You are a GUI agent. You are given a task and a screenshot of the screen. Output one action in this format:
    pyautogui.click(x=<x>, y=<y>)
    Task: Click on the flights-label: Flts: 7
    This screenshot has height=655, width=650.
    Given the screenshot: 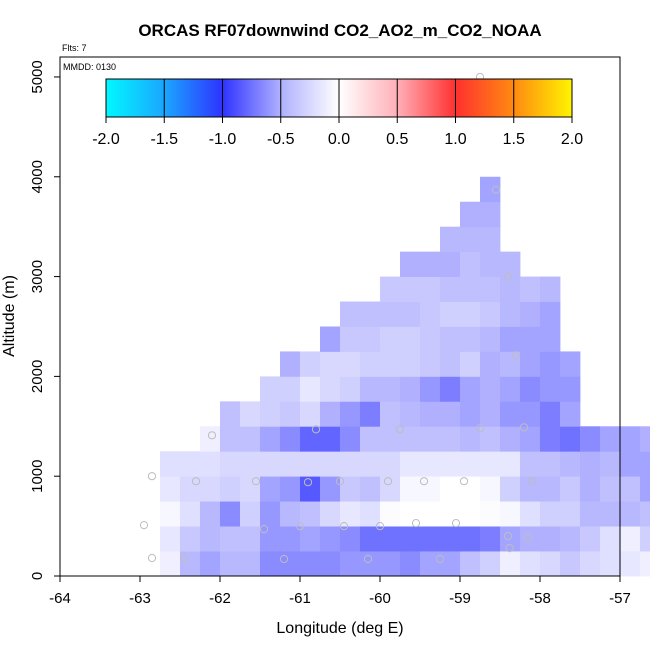 What is the action you would take?
    pyautogui.click(x=74, y=48)
    